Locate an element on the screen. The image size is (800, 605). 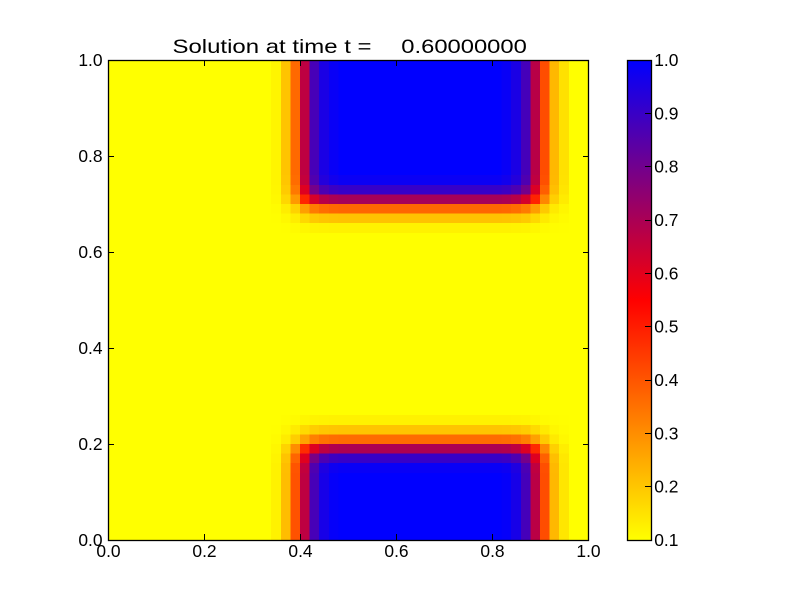
svg-text: 0.9 is located at coordinates (666, 113).